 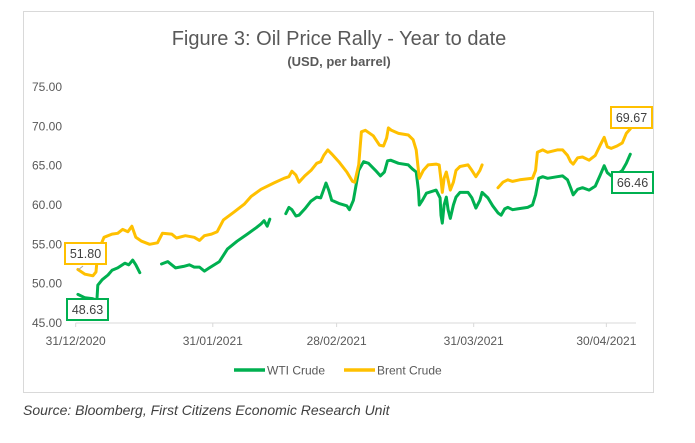 I want to click on y-tick-label: 55.00, so click(x=47, y=244).